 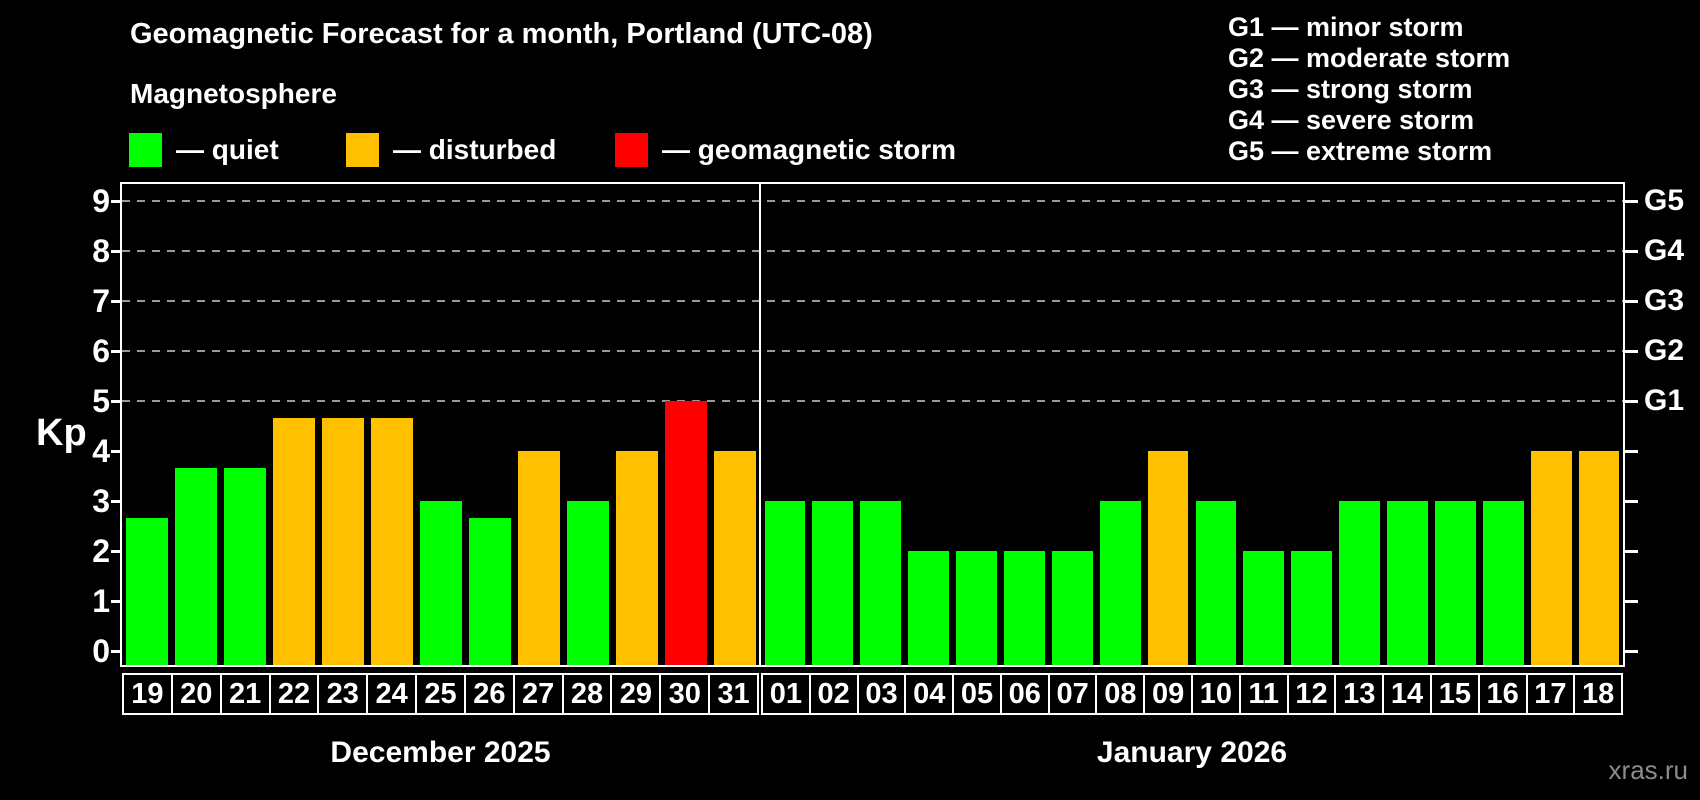 I want to click on date-cell: 27, so click(x=538, y=694).